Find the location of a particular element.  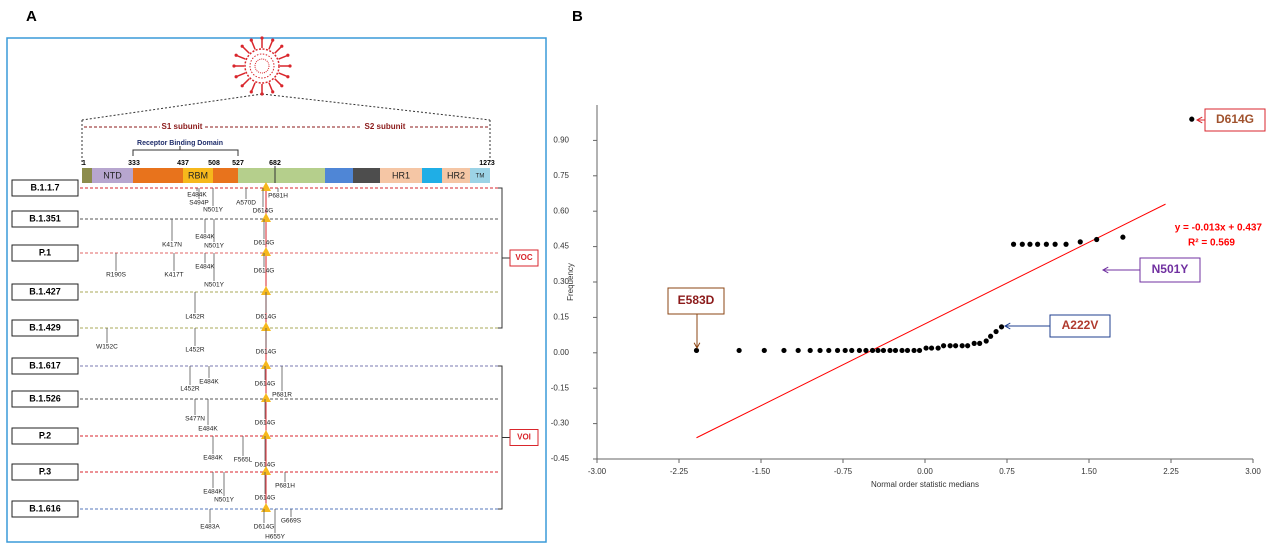

annotation-label: E583D is located at coordinates (696, 300).